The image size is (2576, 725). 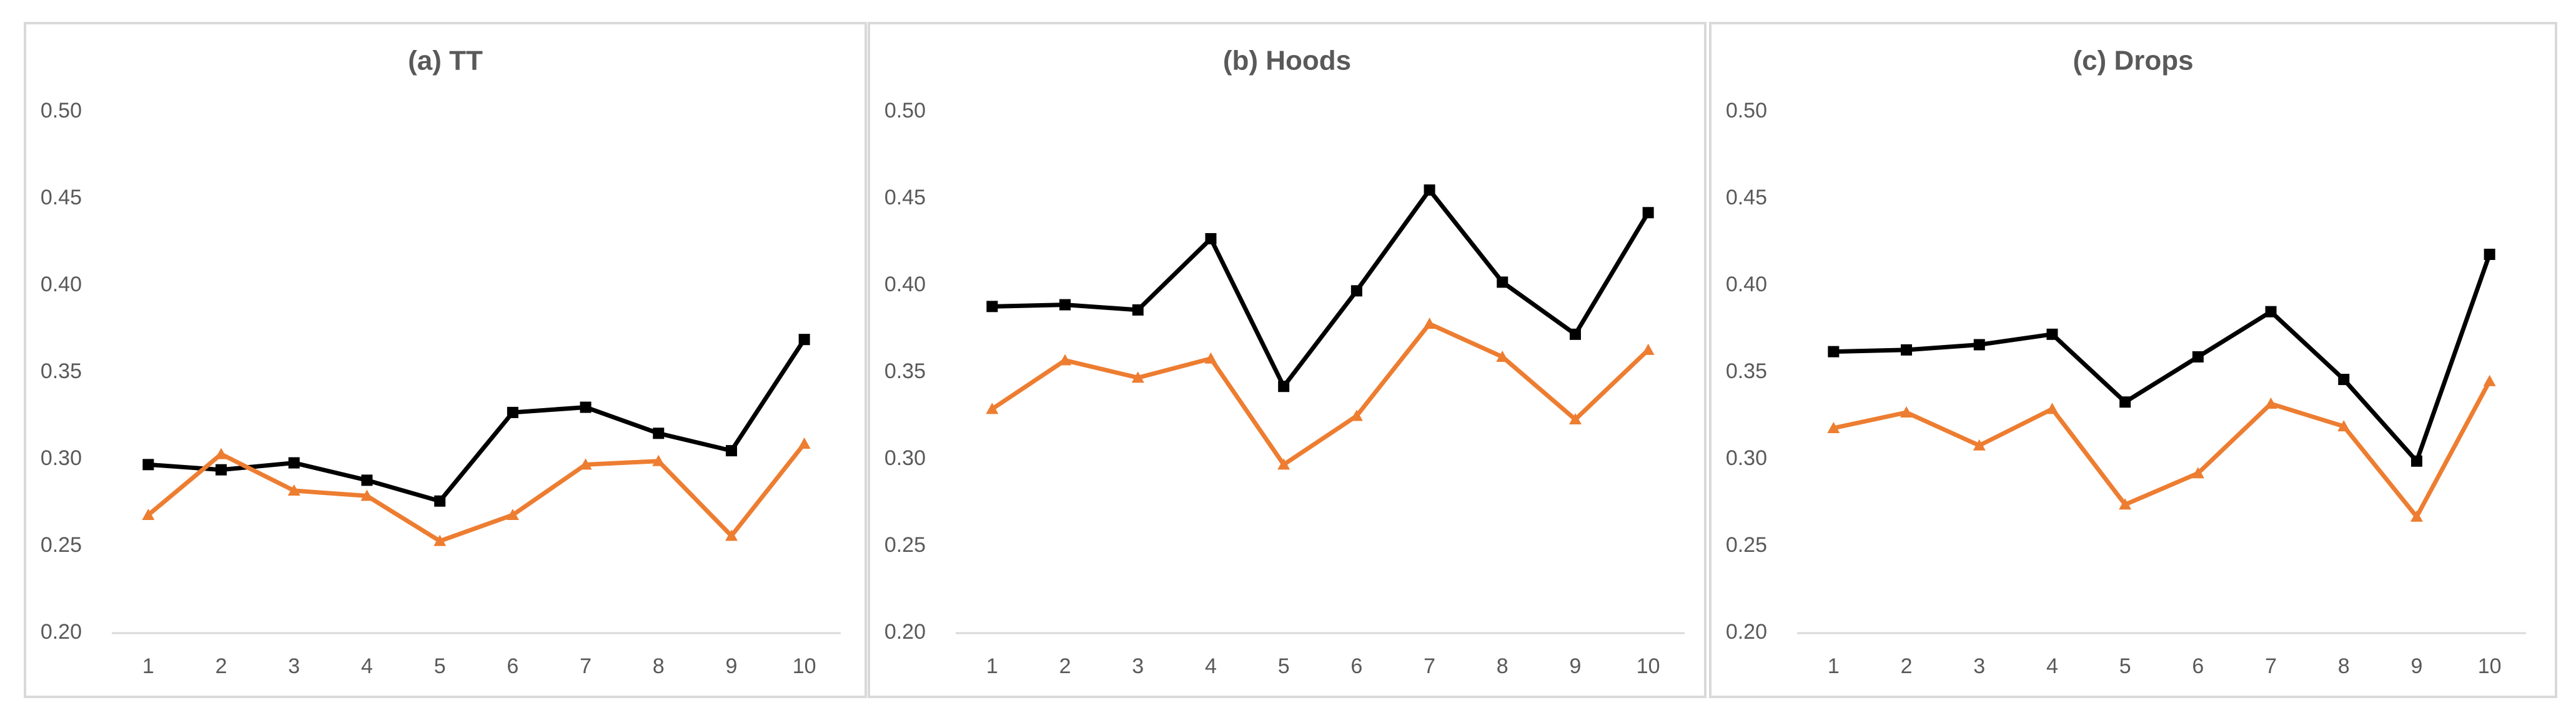 I want to click on chart-title: (a) TT, so click(x=445, y=61).